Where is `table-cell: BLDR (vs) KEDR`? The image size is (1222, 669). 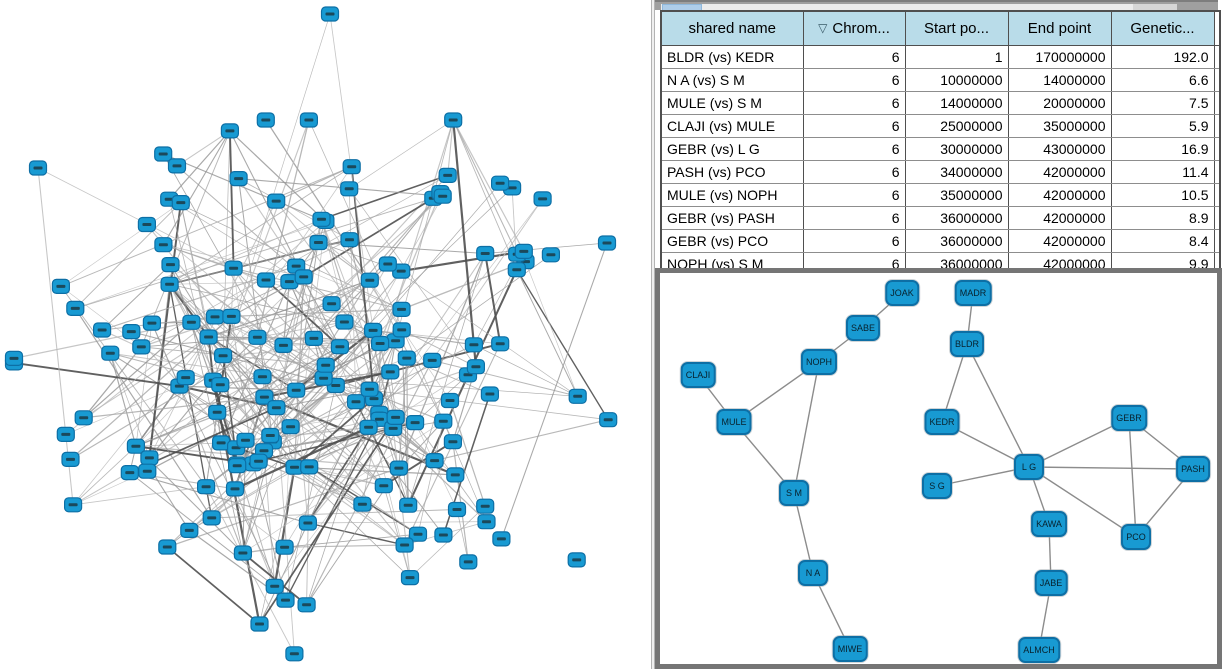
table-cell: BLDR (vs) KEDR is located at coordinates (732, 57).